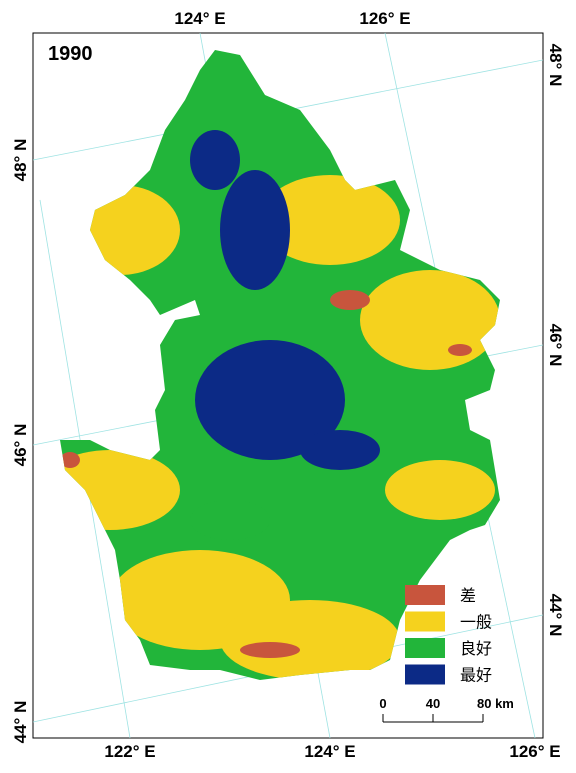  I want to click on legend-label: 差, so click(468, 596).